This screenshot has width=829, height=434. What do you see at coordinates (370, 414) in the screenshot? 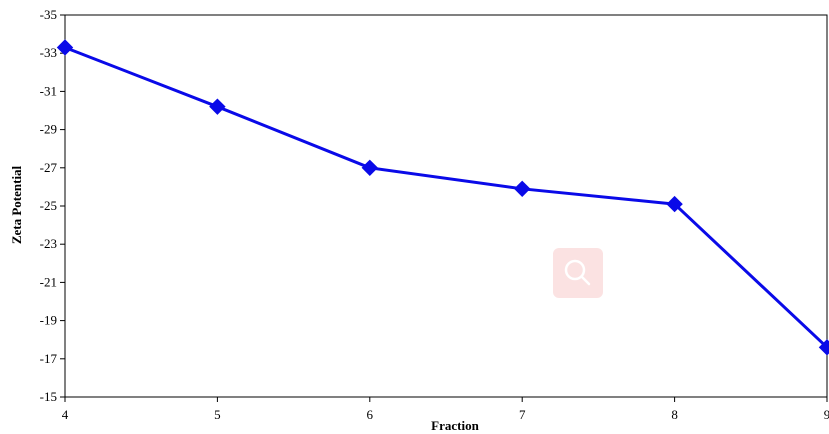
I see `x-tick-label: 6` at bounding box center [370, 414].